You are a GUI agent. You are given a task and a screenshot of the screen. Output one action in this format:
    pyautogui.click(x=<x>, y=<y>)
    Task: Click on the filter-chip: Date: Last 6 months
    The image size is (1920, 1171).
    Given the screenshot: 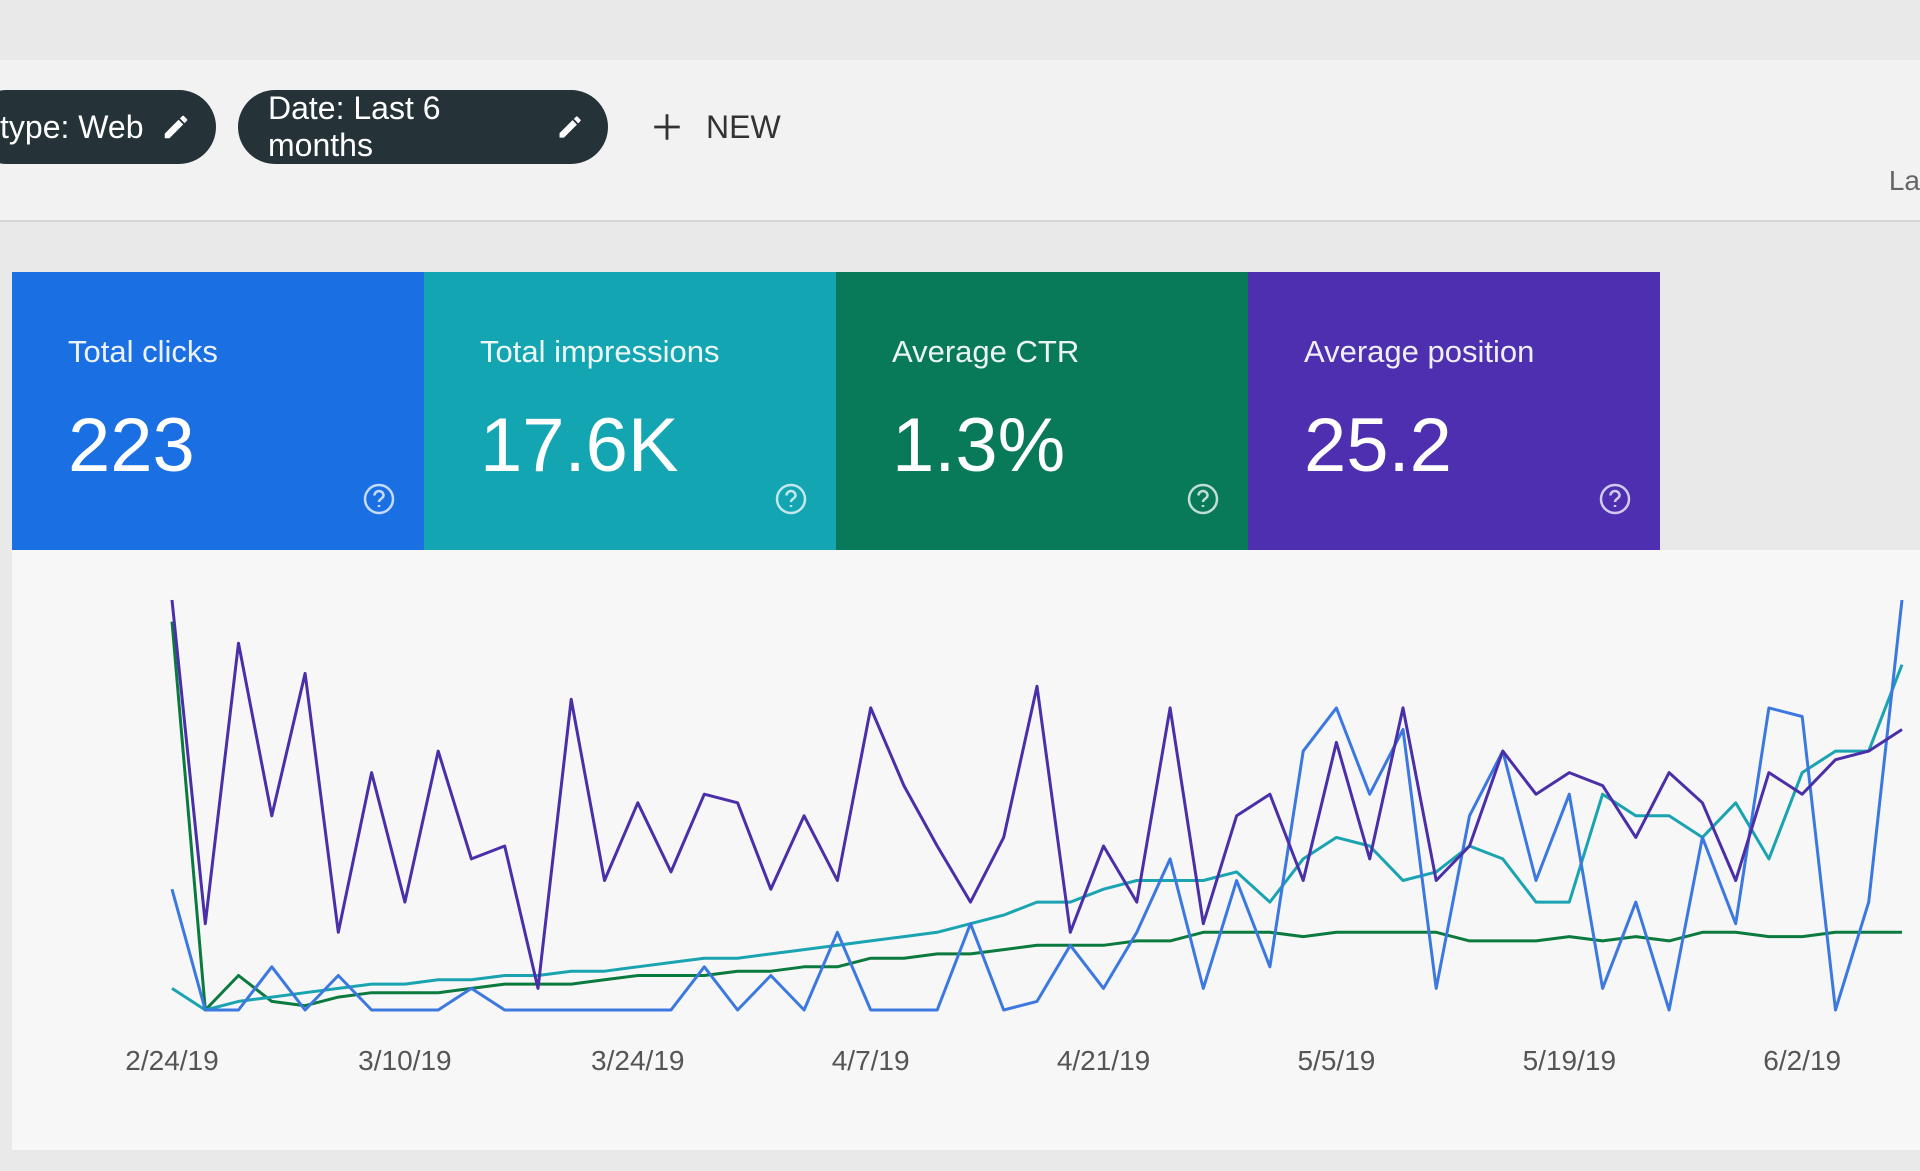 What is the action you would take?
    pyautogui.click(x=423, y=127)
    